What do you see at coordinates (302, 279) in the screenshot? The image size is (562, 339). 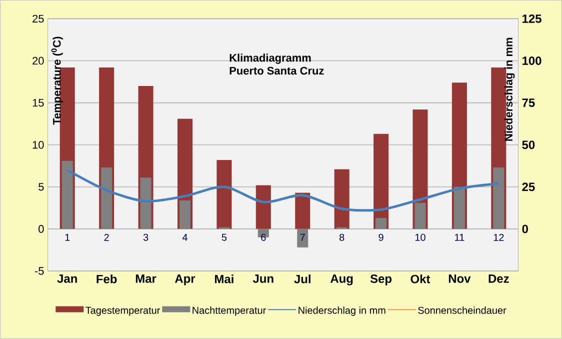 I see `x-tick-label: Jul` at bounding box center [302, 279].